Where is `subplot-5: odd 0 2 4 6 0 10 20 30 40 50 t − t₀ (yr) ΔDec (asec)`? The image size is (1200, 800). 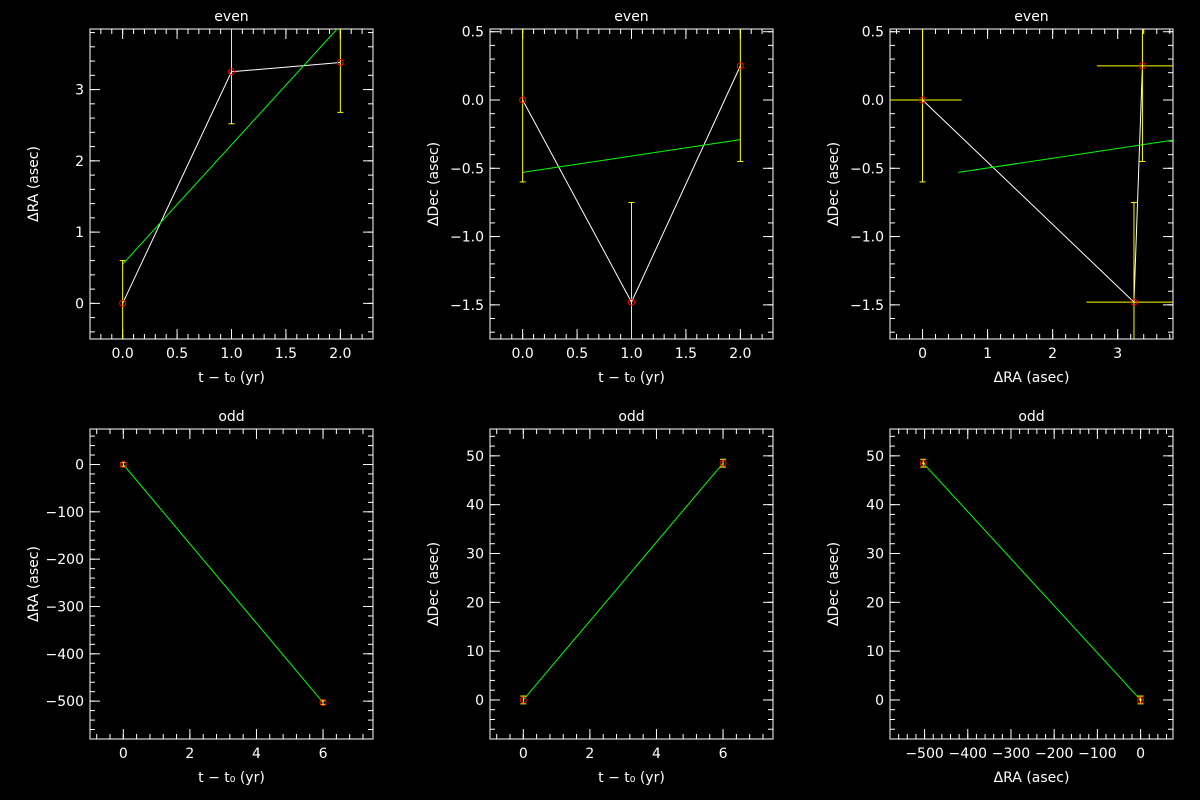 subplot-5: odd 0 2 4 6 0 10 20 30 40 50 t − t₀ (yr) ΔDec (asec) is located at coordinates (600, 597).